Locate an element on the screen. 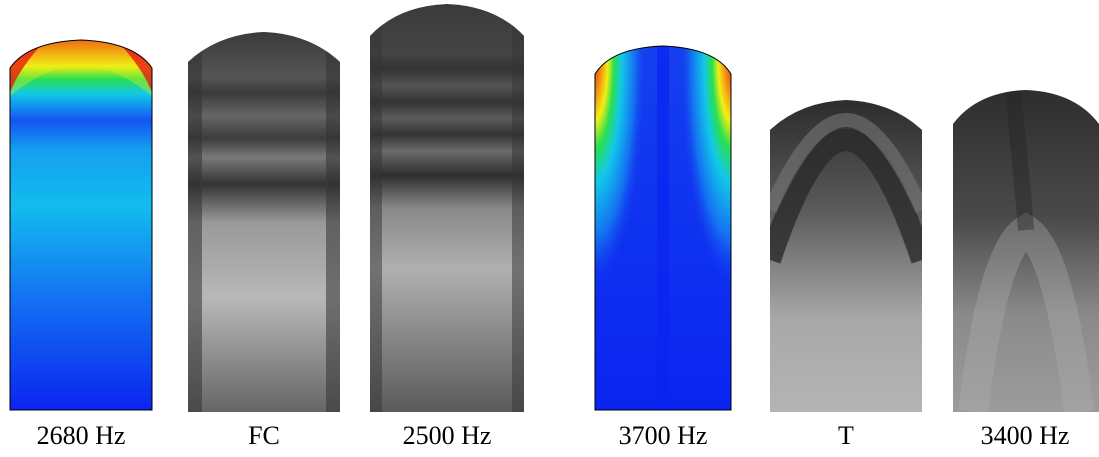 The image size is (1099, 457). photo-panel-t is located at coordinates (846, 256).